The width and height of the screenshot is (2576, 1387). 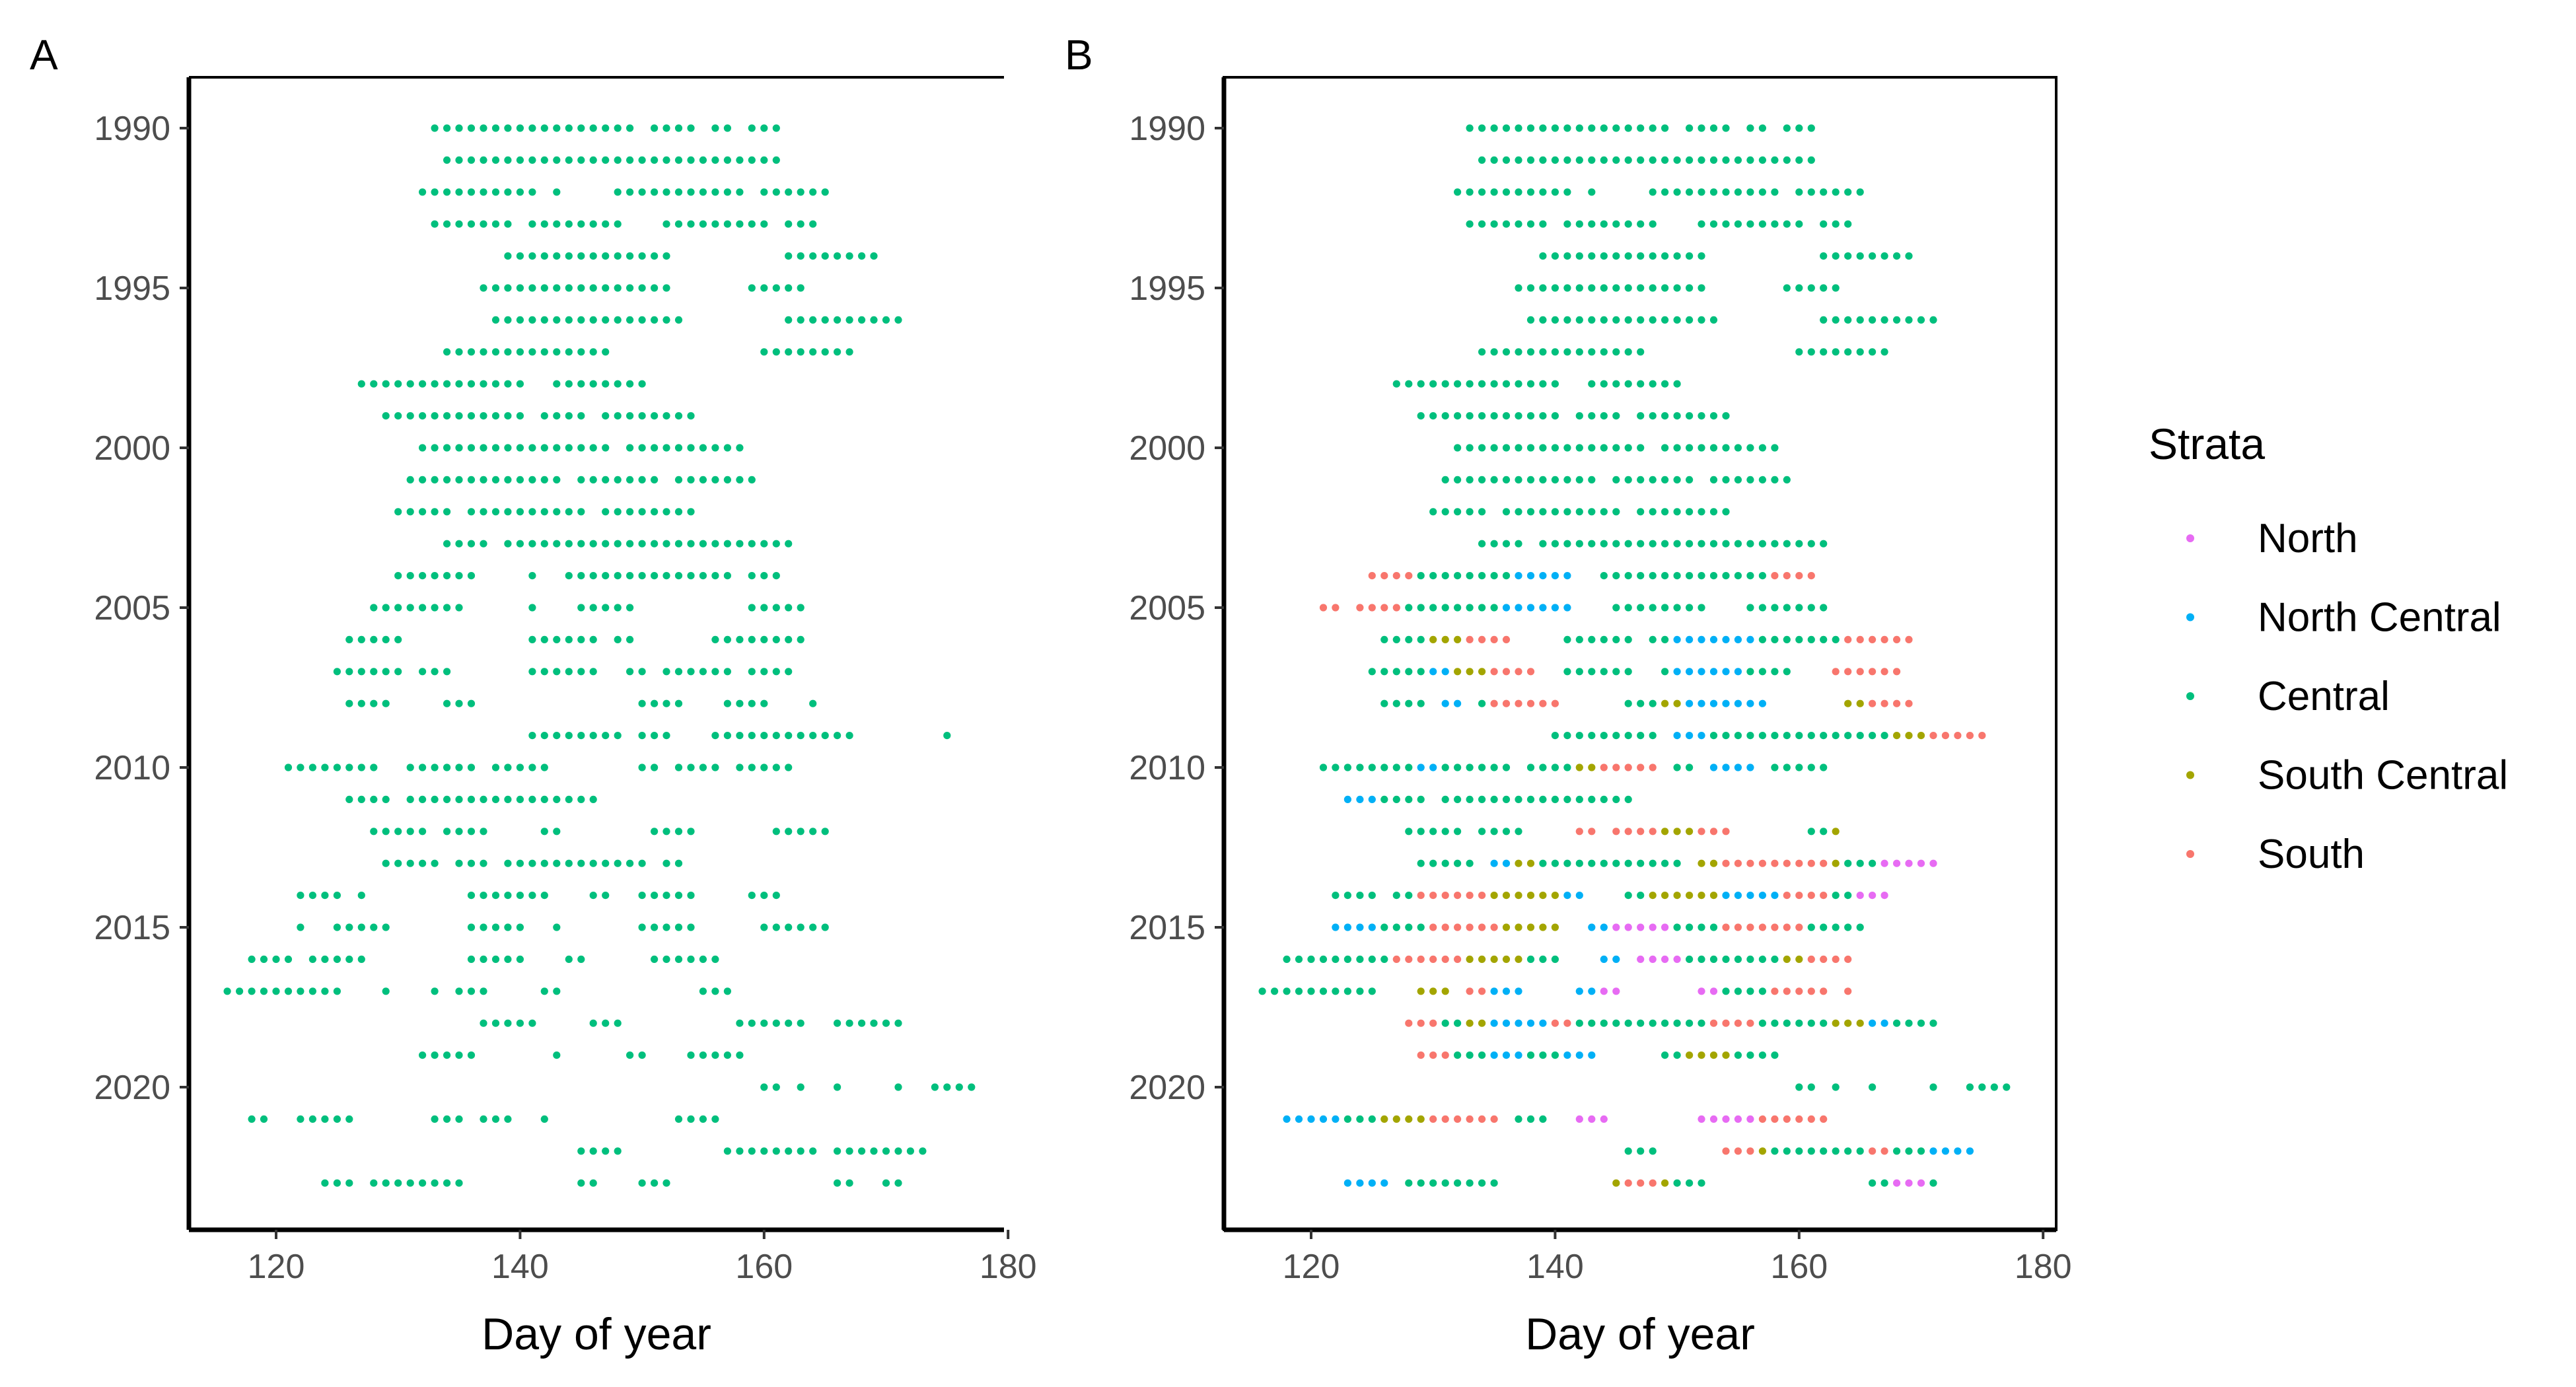 I want to click on y-tick-label-b-1995: 1995, so click(x=1167, y=288).